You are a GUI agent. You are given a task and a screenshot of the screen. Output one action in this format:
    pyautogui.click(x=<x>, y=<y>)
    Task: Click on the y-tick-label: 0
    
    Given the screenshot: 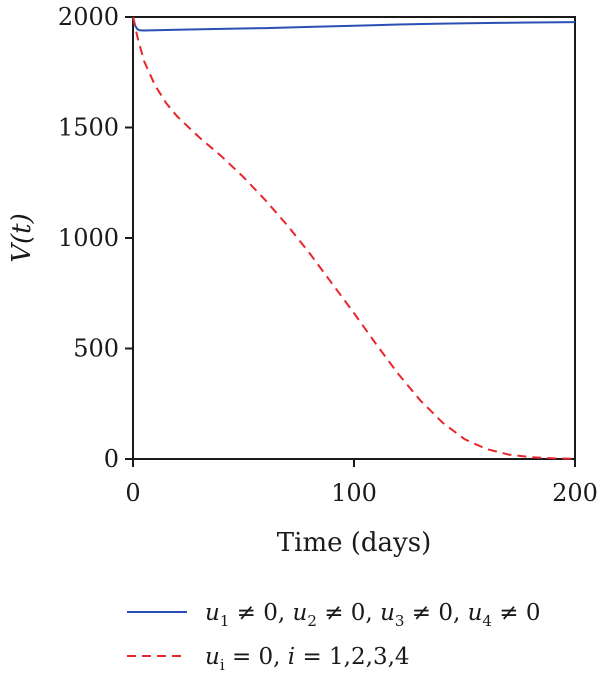 What is the action you would take?
    pyautogui.click(x=111, y=459)
    